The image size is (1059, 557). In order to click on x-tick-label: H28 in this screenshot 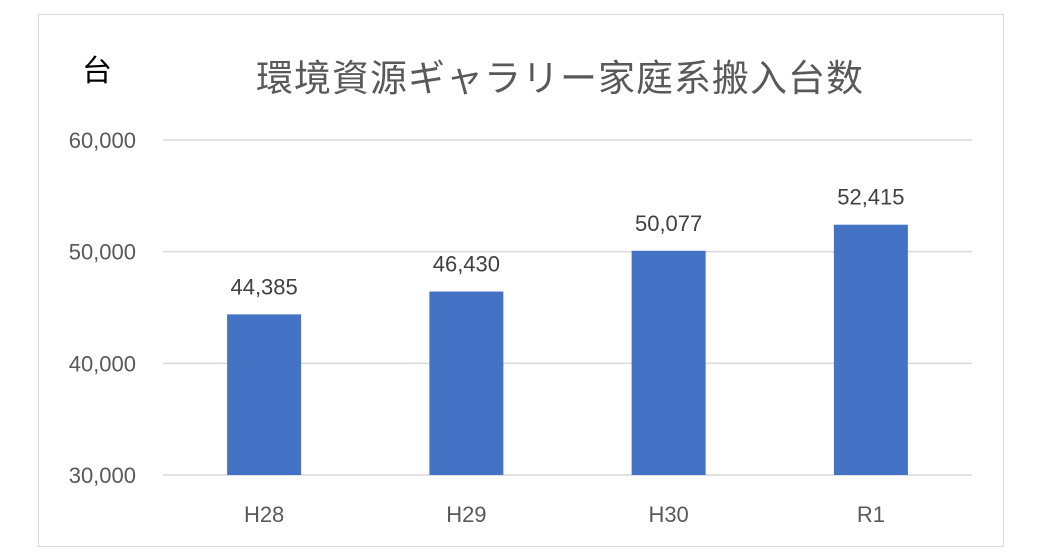, I will do `click(264, 514)`.